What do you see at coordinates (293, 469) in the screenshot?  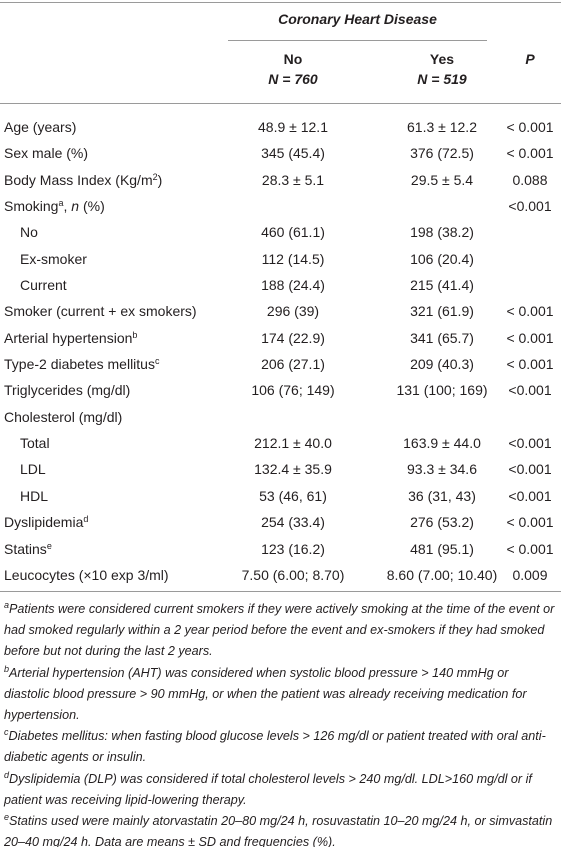 I see `cell-no: 132.4 ± 35.9` at bounding box center [293, 469].